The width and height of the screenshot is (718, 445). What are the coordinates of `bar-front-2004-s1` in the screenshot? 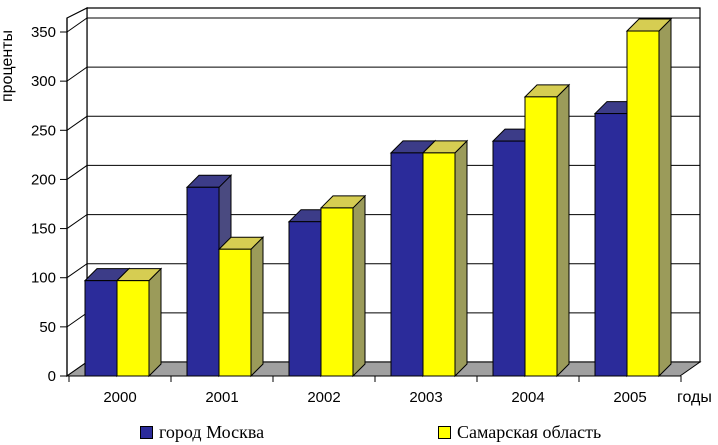 It's located at (509, 258).